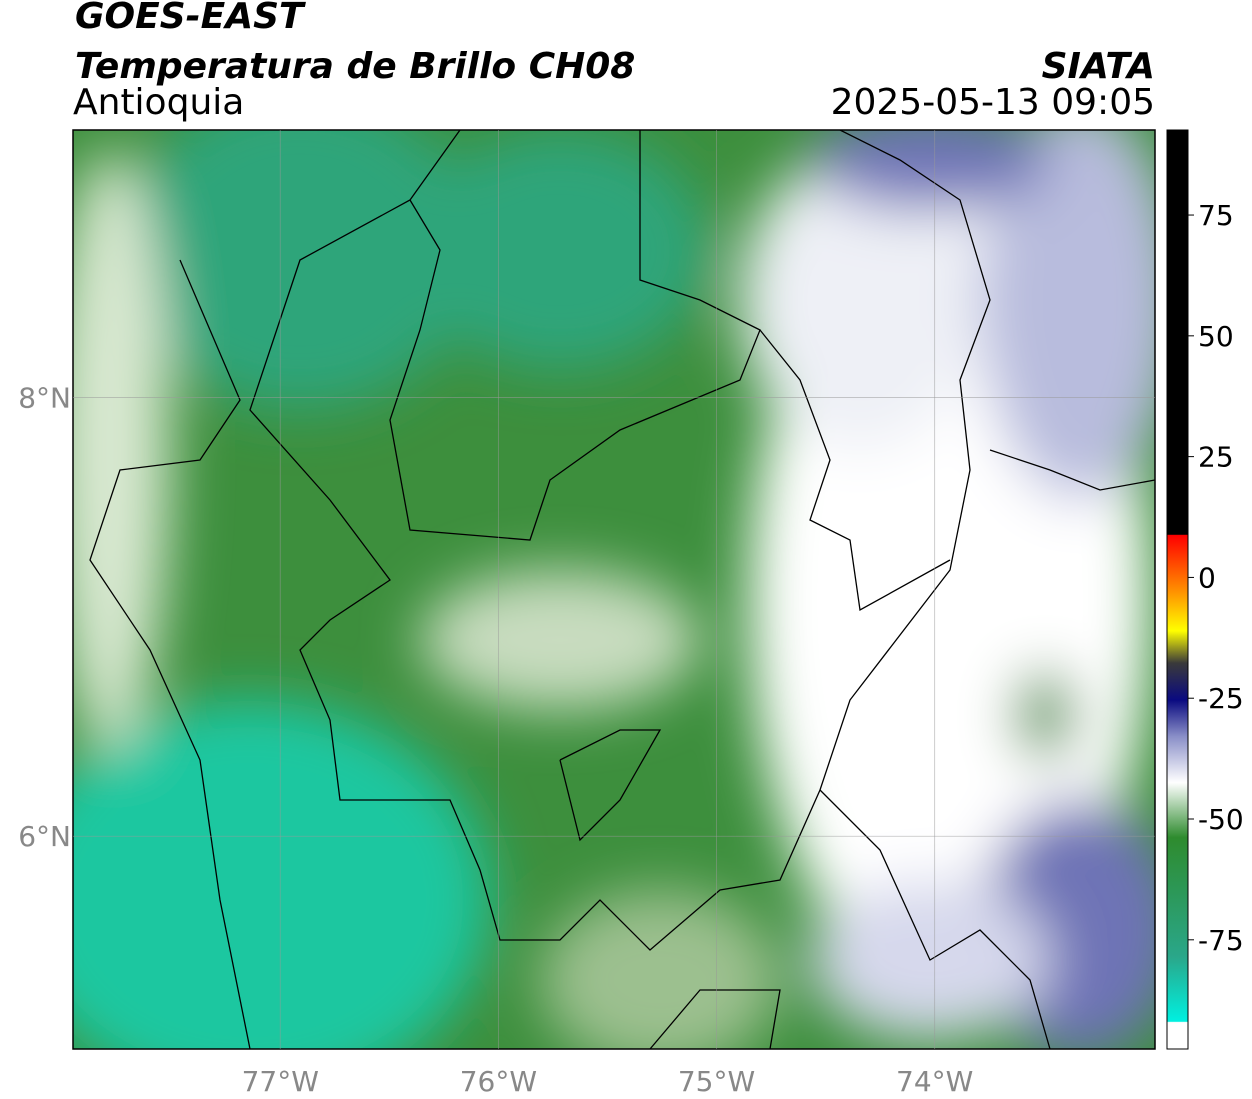 This screenshot has height=1099, width=1252. Describe the element at coordinates (280, 1081) in the screenshot. I see `lon-tick-label: 77°W` at that location.